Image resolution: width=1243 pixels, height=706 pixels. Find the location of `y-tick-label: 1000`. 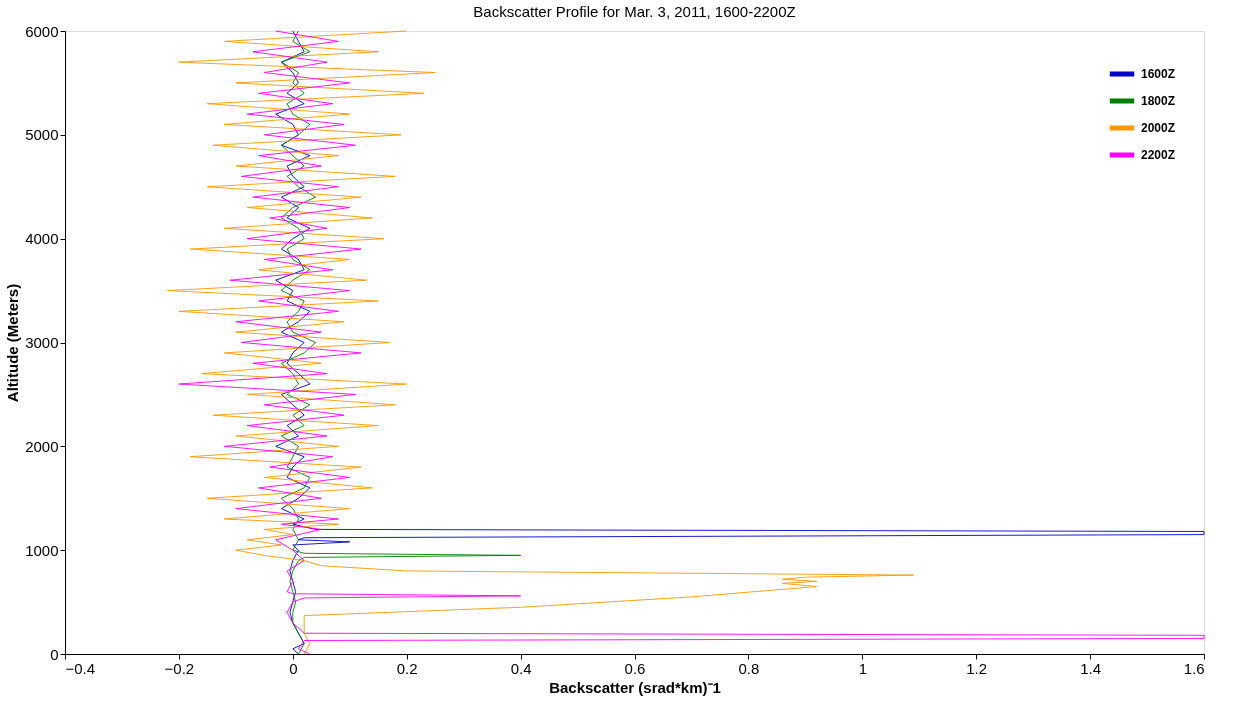

y-tick-label: 1000 is located at coordinates (42, 550).